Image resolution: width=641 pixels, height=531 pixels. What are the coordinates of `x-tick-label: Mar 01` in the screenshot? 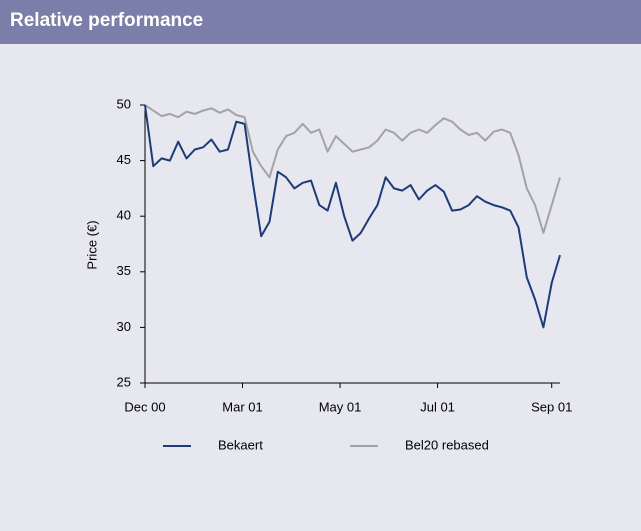 It's located at (242, 406).